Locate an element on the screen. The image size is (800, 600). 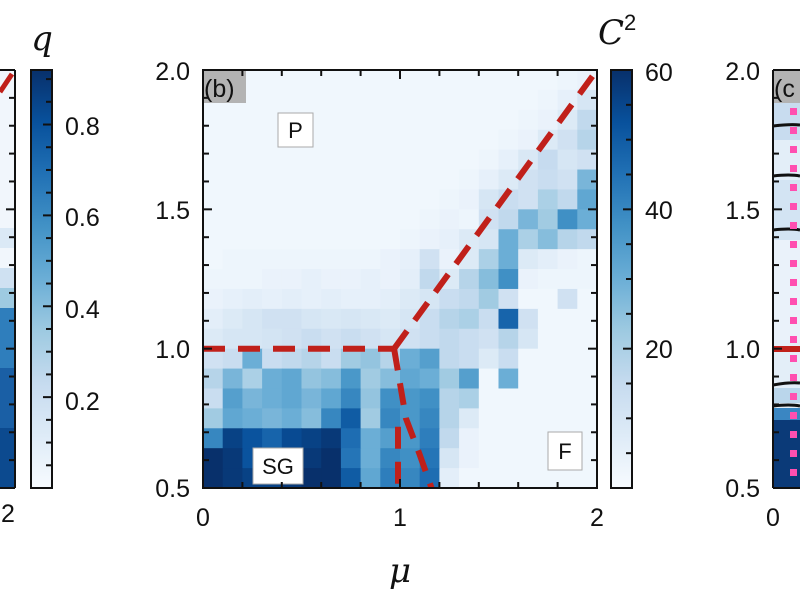
right-y-tick-1.5: 1.5 is located at coordinates (742, 211).